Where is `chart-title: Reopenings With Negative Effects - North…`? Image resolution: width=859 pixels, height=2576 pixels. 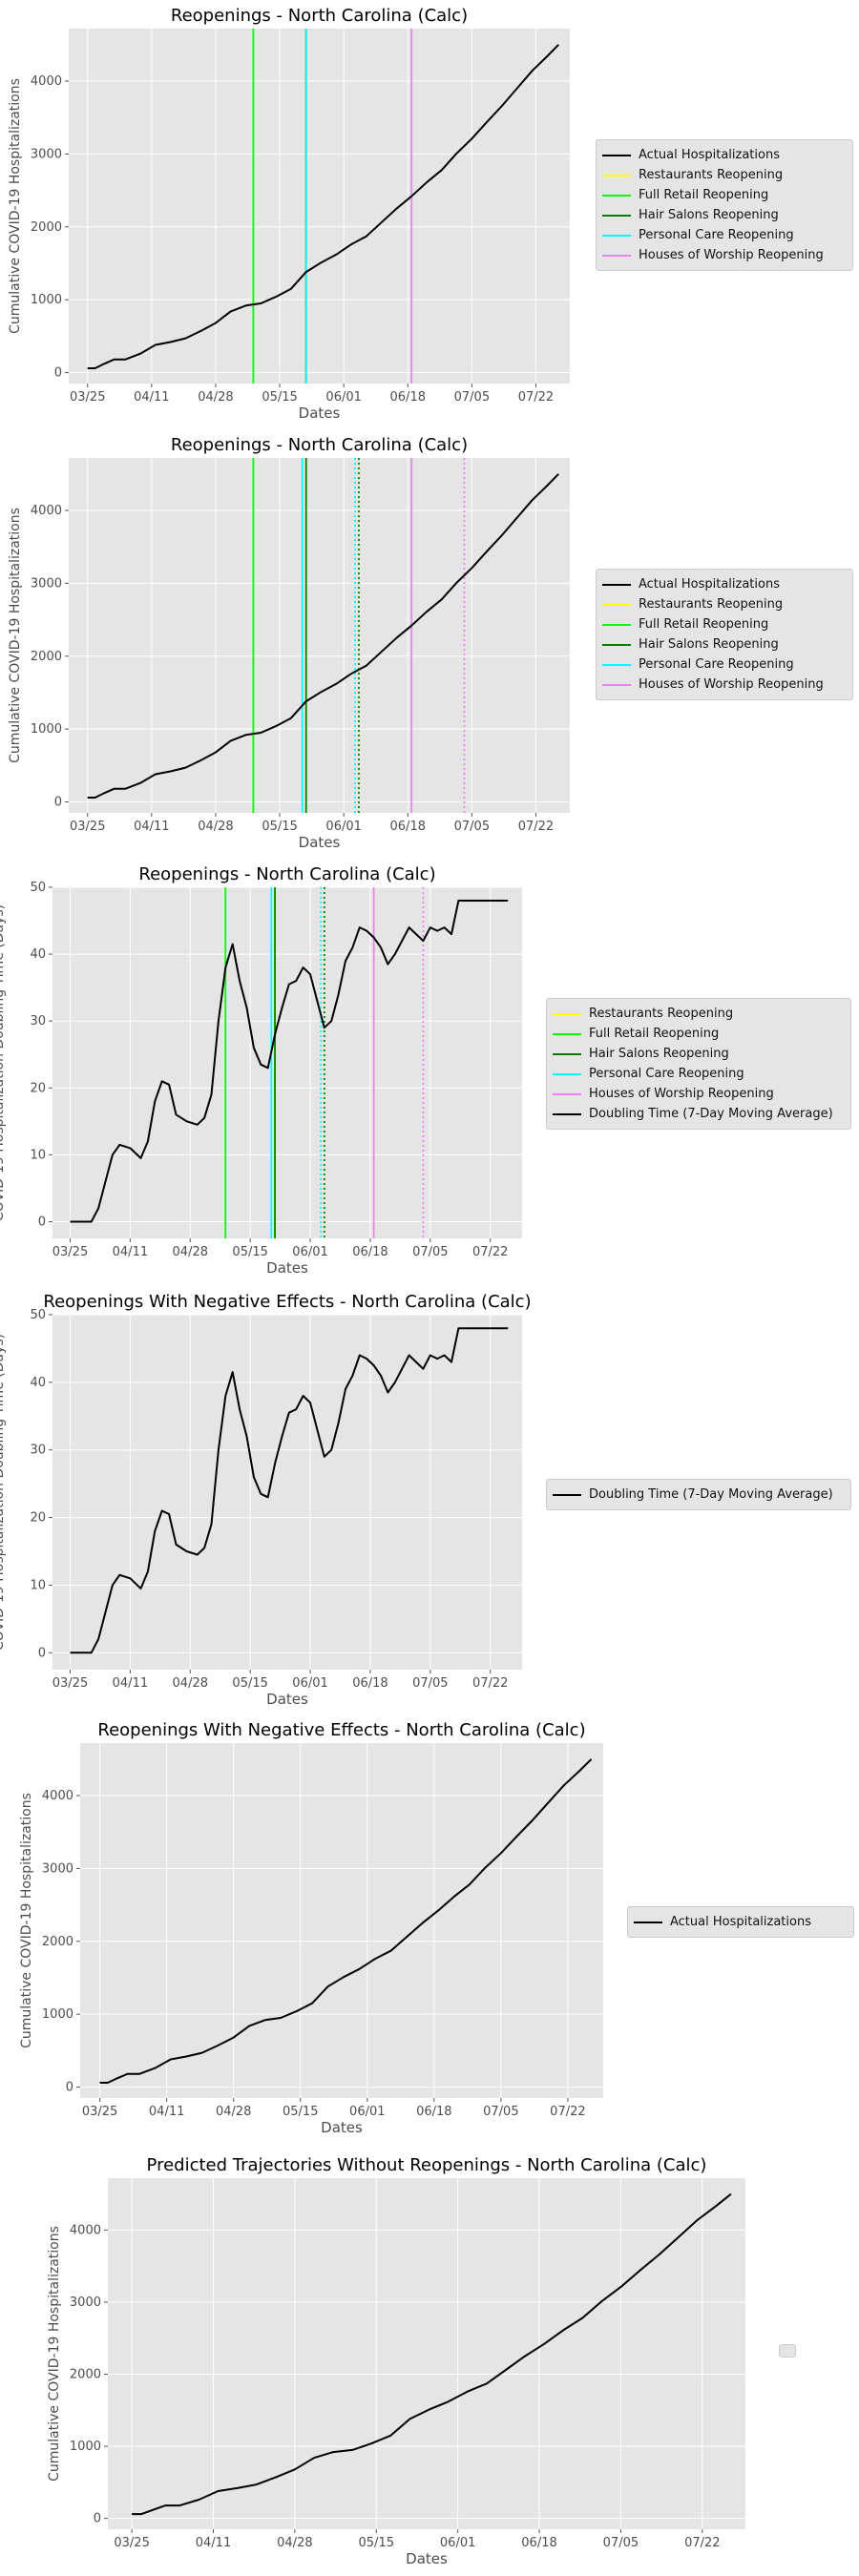
chart-title: Reopenings With Negative Effects - North… is located at coordinates (341, 1730).